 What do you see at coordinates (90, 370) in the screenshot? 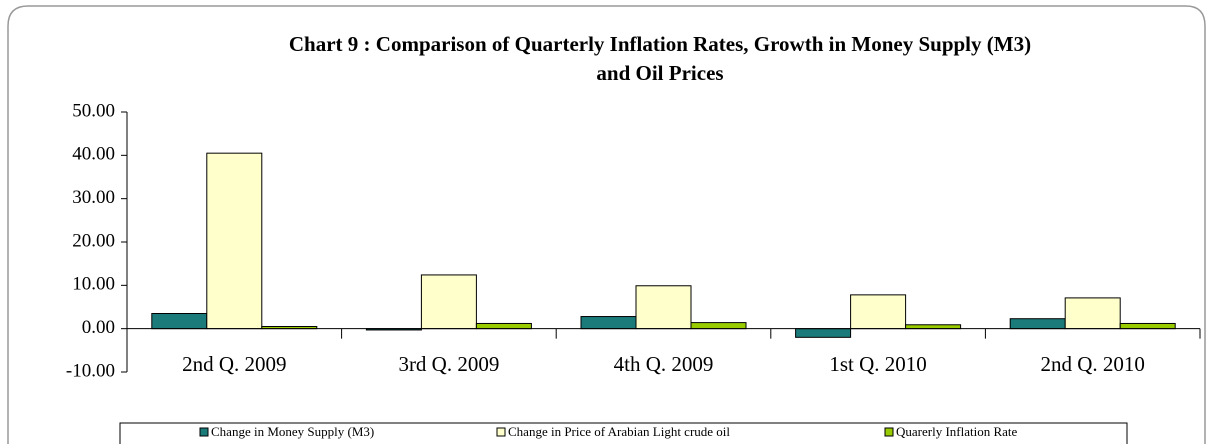
I see `y-tick-label: -10.00` at bounding box center [90, 370].